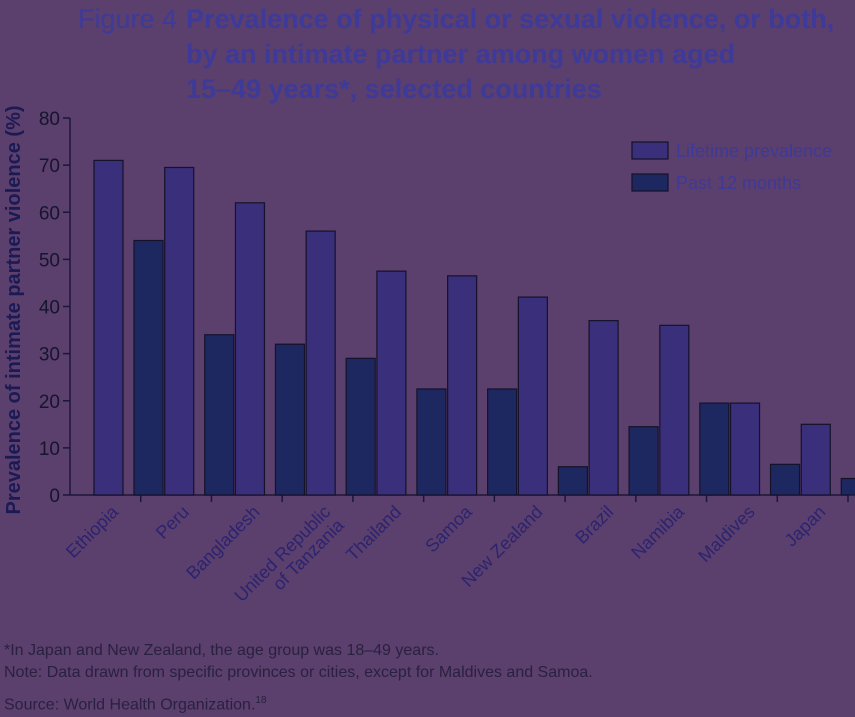 Image resolution: width=855 pixels, height=717 pixels. I want to click on category-label: Ethiopia, so click(92, 531).